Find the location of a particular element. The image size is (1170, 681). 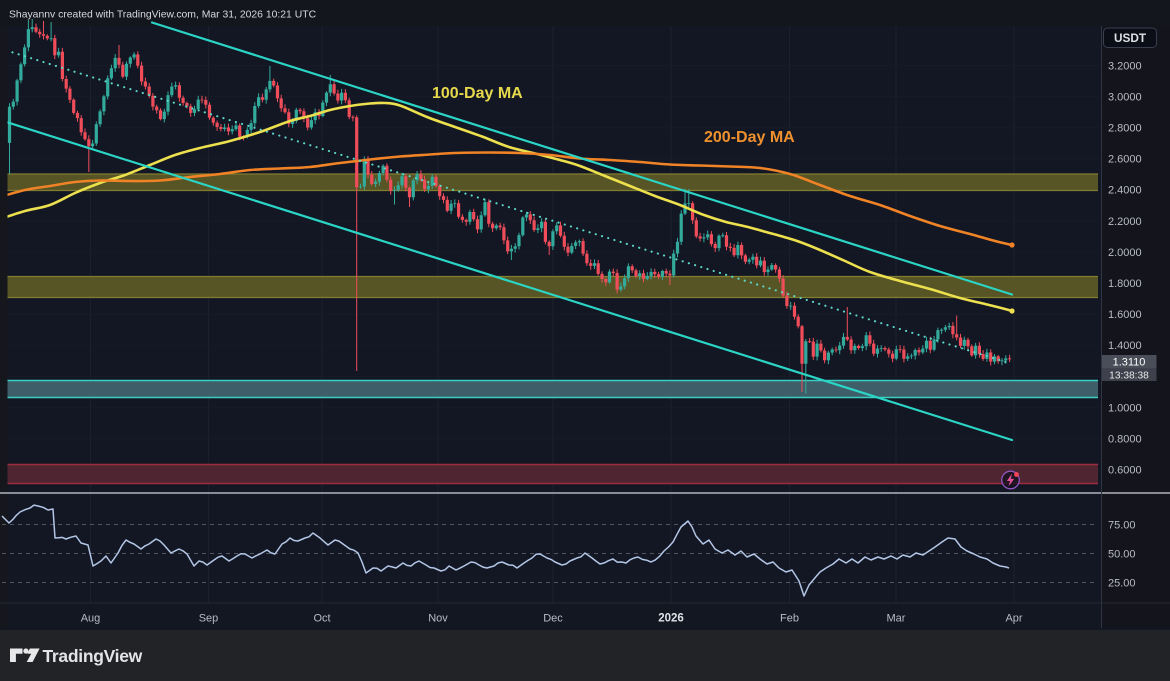

svg-text: 2026 is located at coordinates (671, 619).